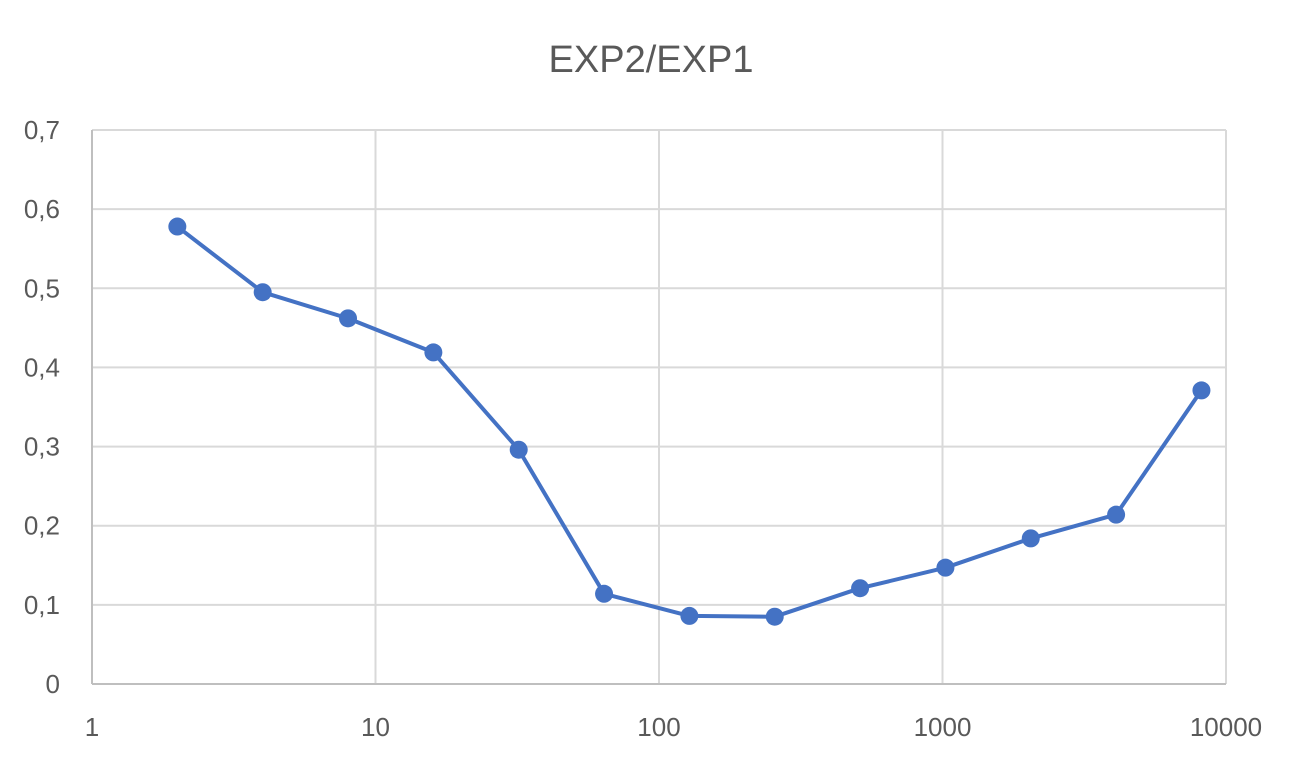  Describe the element at coordinates (1226, 727) in the screenshot. I see `x-tick-label: 10000` at that location.